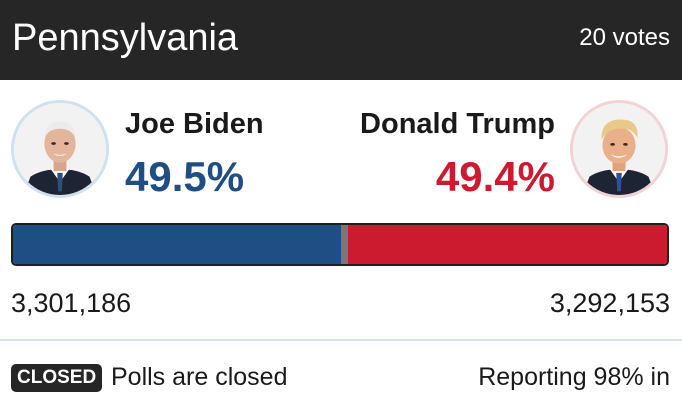 The image size is (682, 404). Describe the element at coordinates (345, 244) in the screenshot. I see `other-share-segment` at that location.